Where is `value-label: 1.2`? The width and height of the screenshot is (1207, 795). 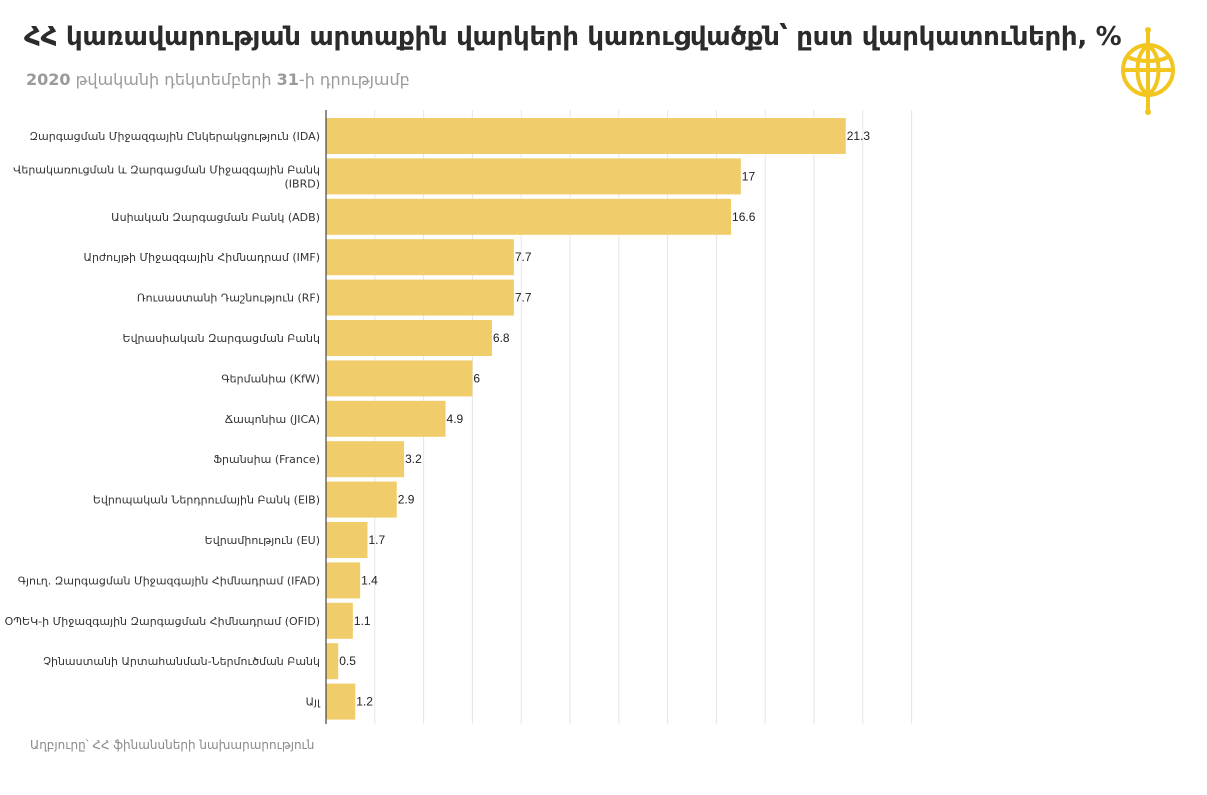
value-label: 1.2 is located at coordinates (364, 702).